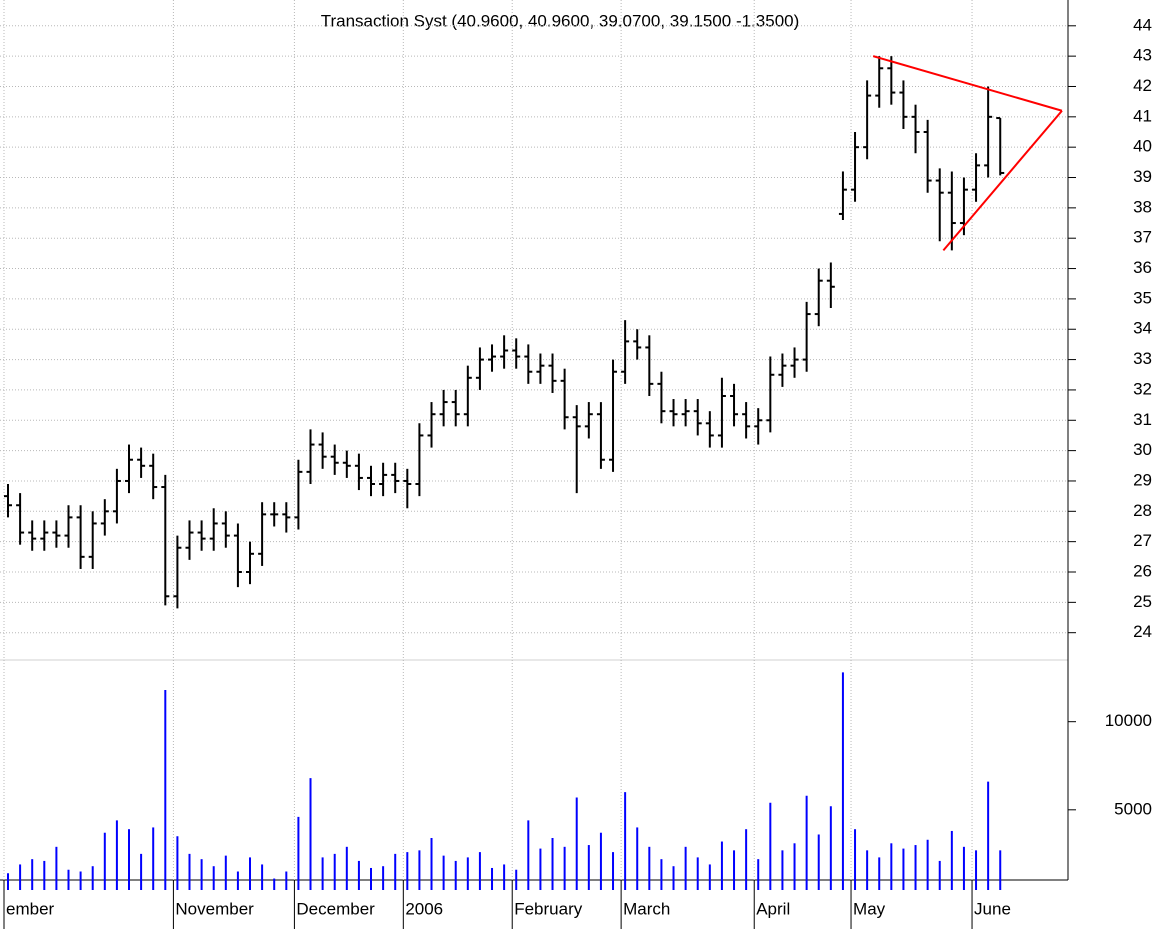 The width and height of the screenshot is (1166, 929). I want to click on x-tick-label: March, so click(646, 908).